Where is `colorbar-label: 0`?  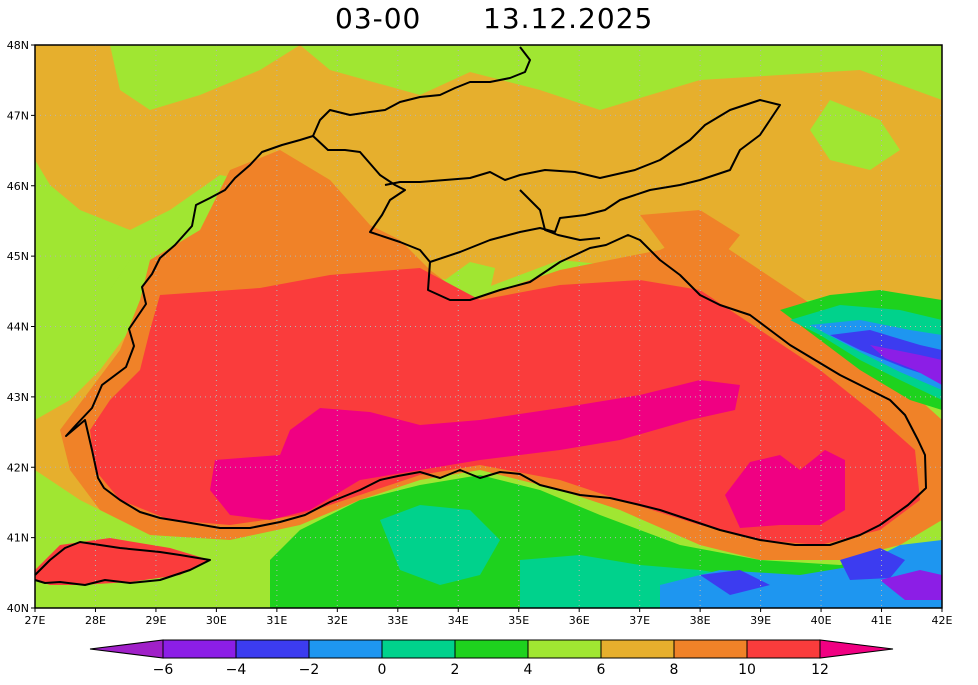 colorbar-label: 0 is located at coordinates (382, 670).